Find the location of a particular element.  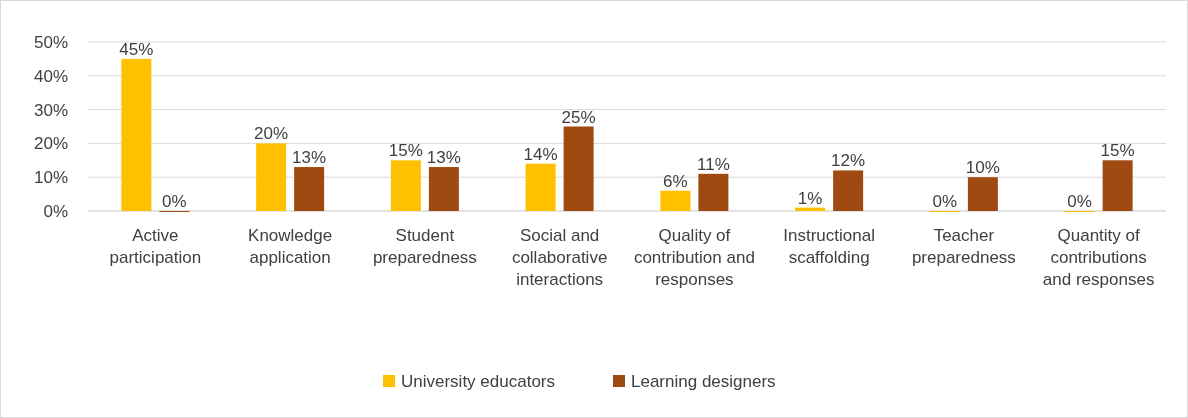

legend-label: Learning designers is located at coordinates (703, 381).